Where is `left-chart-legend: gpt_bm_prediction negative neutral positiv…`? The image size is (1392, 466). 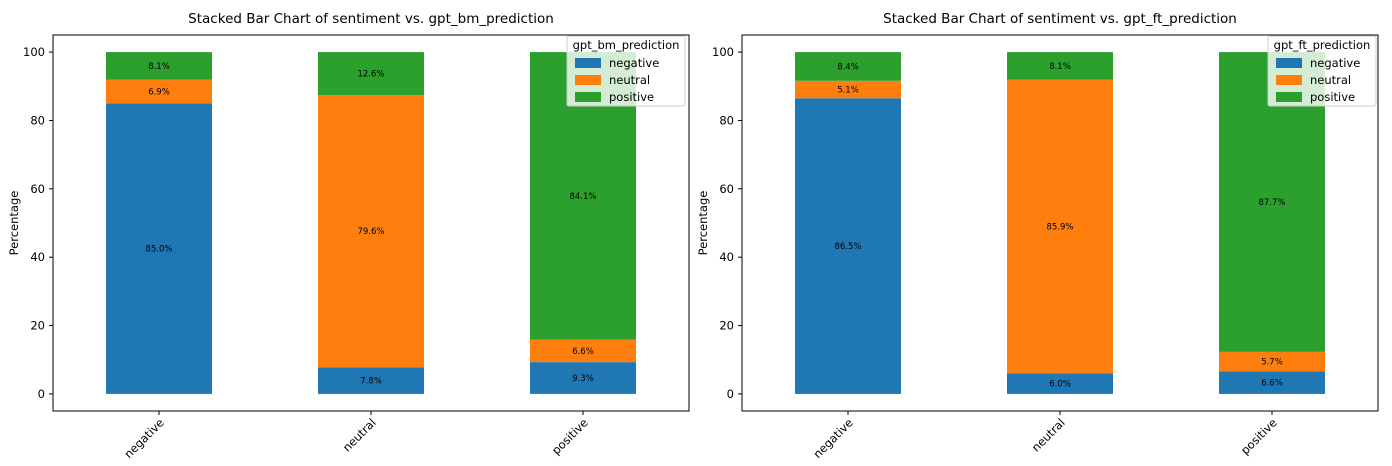
left-chart-legend: gpt_bm_prediction negative neutral positiv… is located at coordinates (626, 71).